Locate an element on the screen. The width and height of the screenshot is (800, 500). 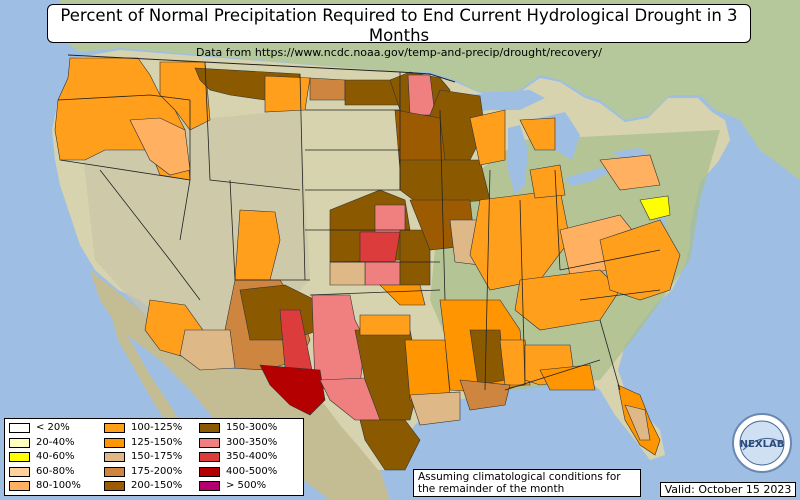
lake-ontario is located at coordinates (630, 154).